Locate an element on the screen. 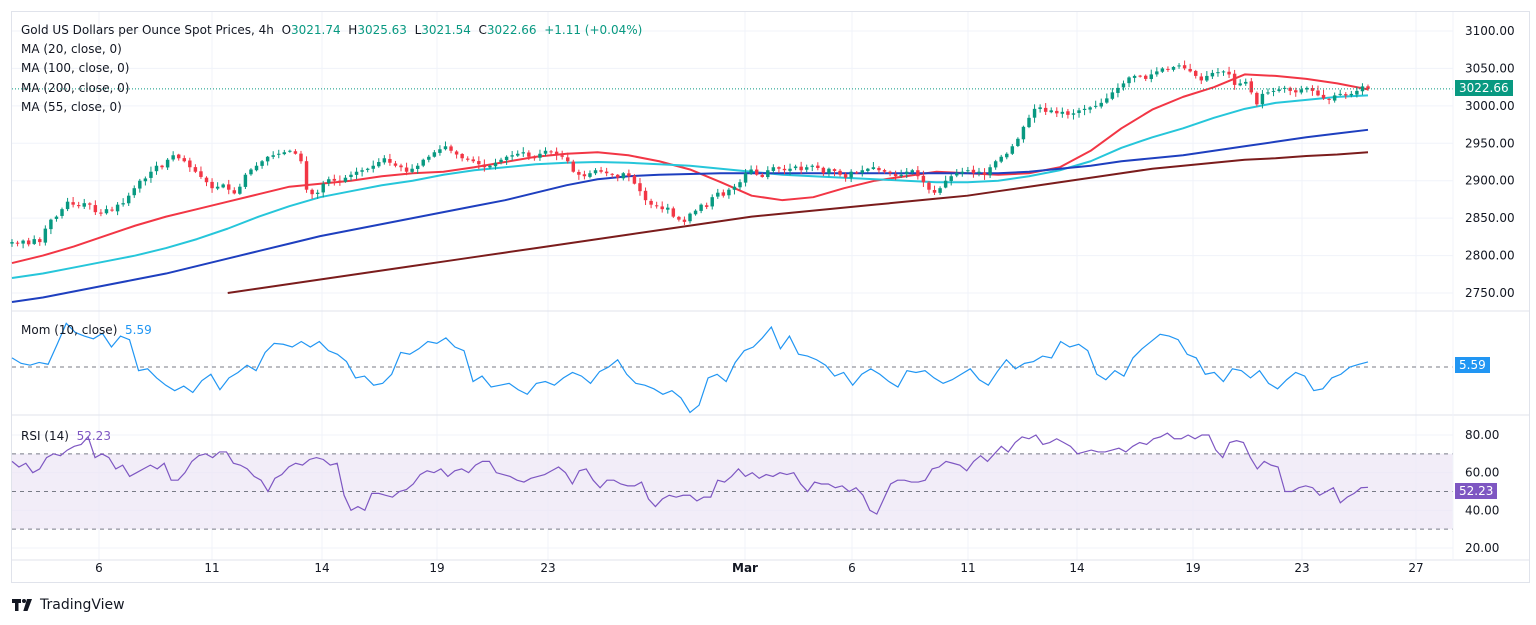  price-tick-label: 2950.00 is located at coordinates (1490, 143).